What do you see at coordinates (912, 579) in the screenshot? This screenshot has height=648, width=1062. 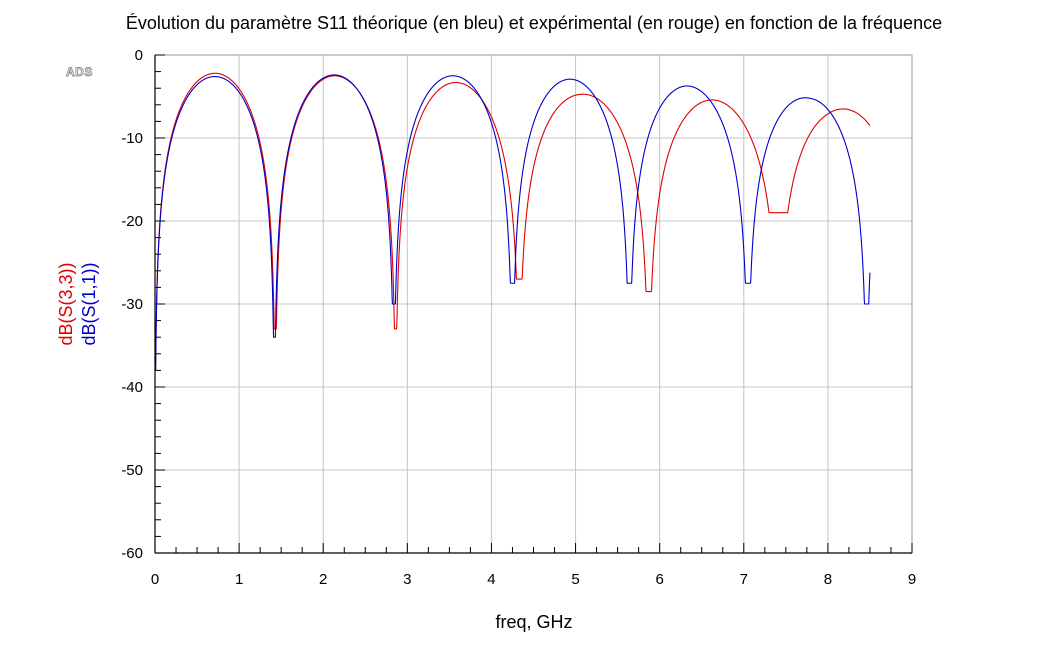 I see `x-tick-label: 9` at bounding box center [912, 579].